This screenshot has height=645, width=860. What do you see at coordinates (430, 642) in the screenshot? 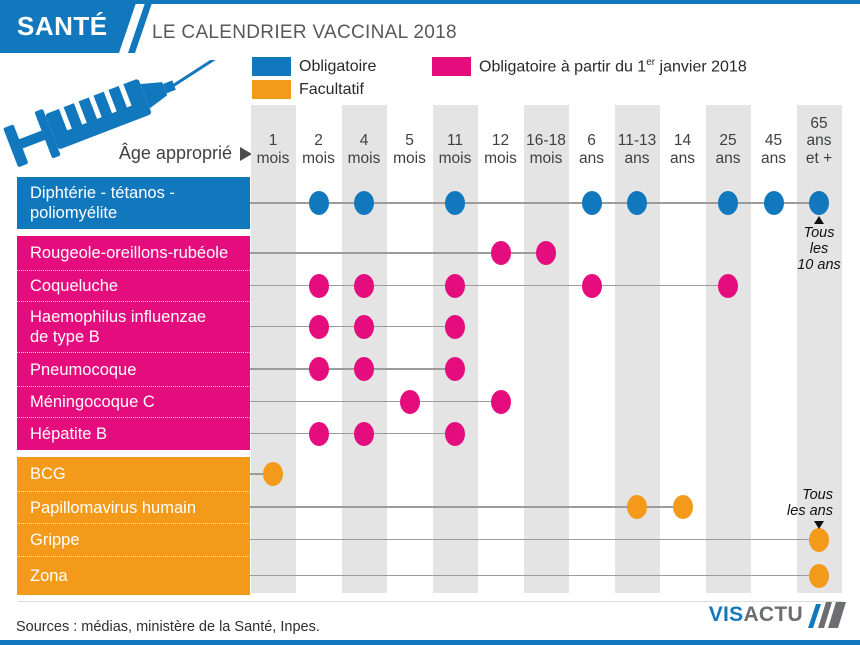
I see `bottom-bar` at bounding box center [430, 642].